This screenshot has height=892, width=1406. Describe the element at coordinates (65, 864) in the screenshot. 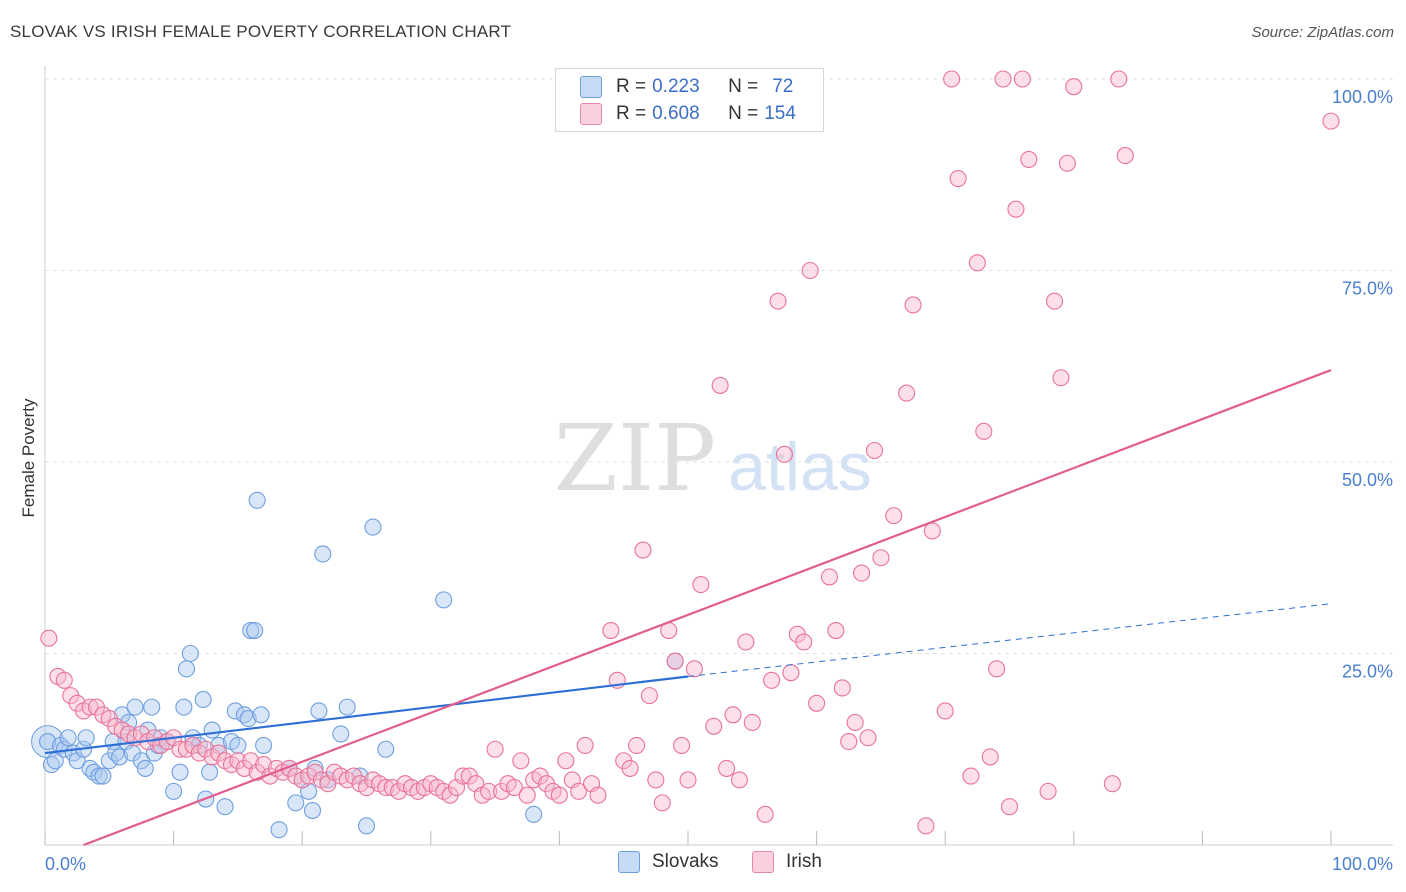

I see `x-tick-label: 0.0%` at that location.